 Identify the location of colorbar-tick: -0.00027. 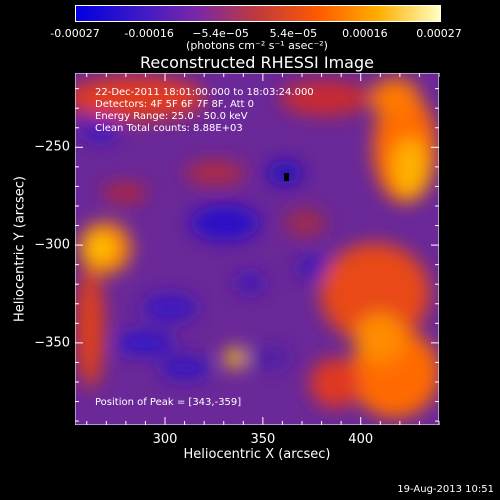
(75, 33).